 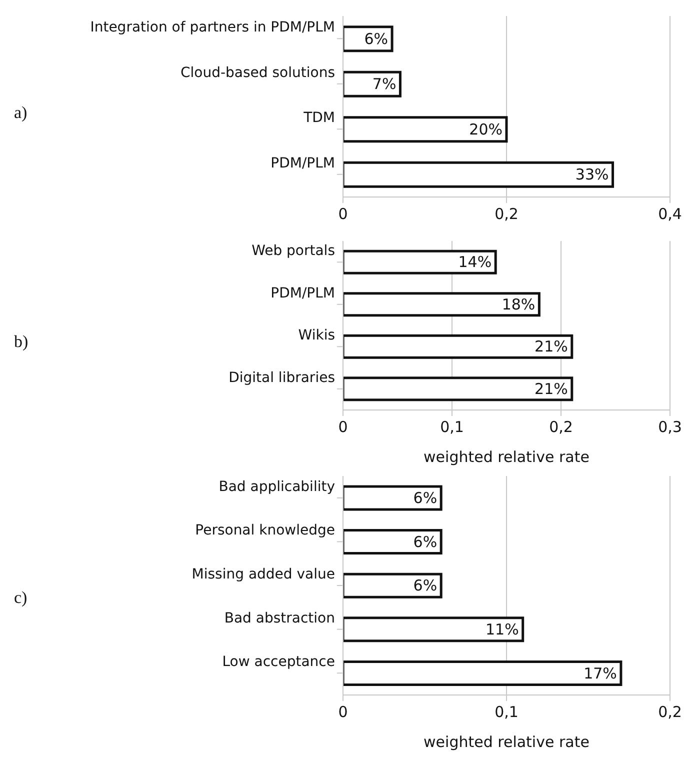 What do you see at coordinates (502, 629) in the screenshot?
I see `data-label: 11%` at bounding box center [502, 629].